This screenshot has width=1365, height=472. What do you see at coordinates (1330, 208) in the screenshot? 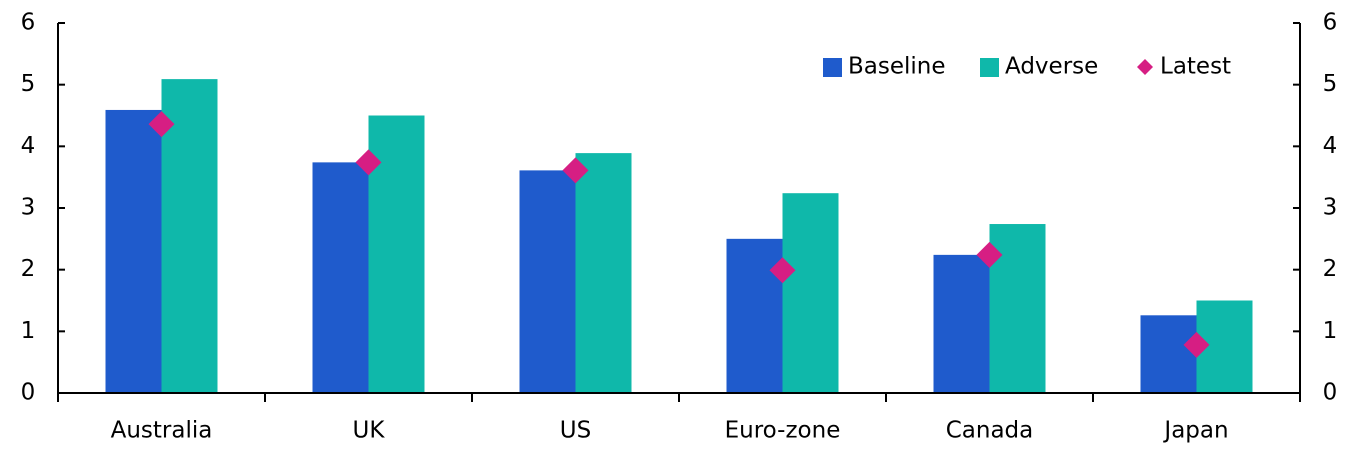
I see `y2-tick-label: 3` at bounding box center [1330, 208].